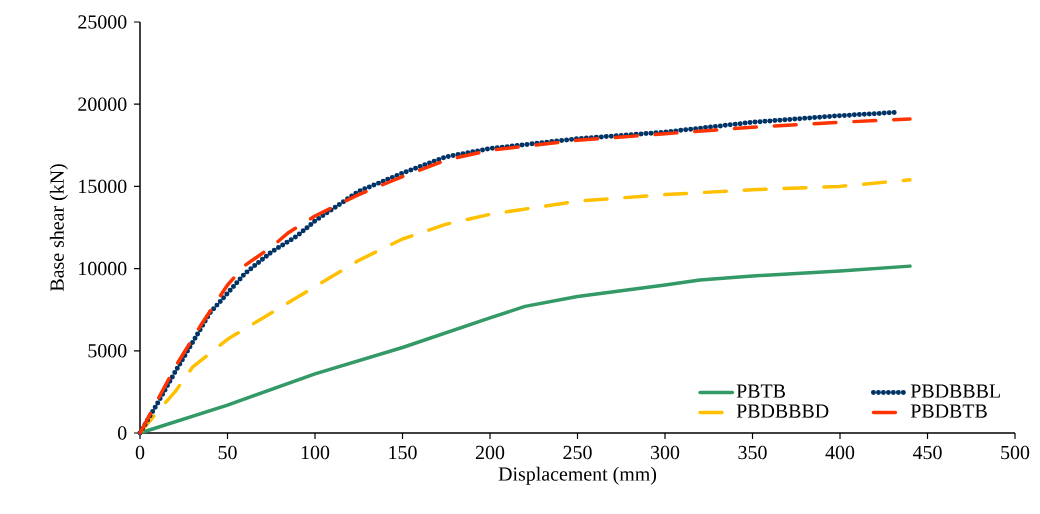 This screenshot has width=1040, height=514. What do you see at coordinates (577, 475) in the screenshot?
I see `x-axis-title: Displacement (mm)` at bounding box center [577, 475].